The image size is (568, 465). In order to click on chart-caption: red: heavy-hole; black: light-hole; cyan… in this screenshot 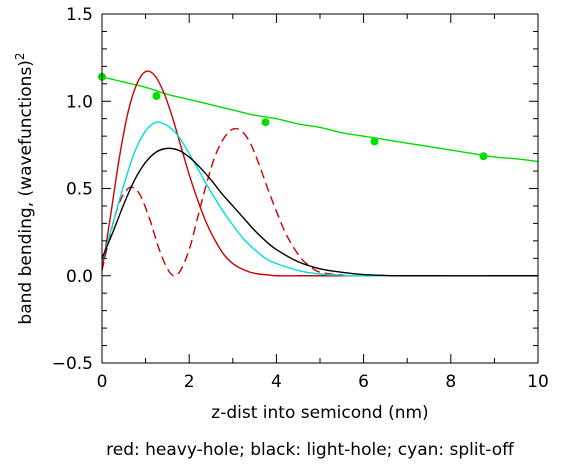, I will do `click(310, 450)`.